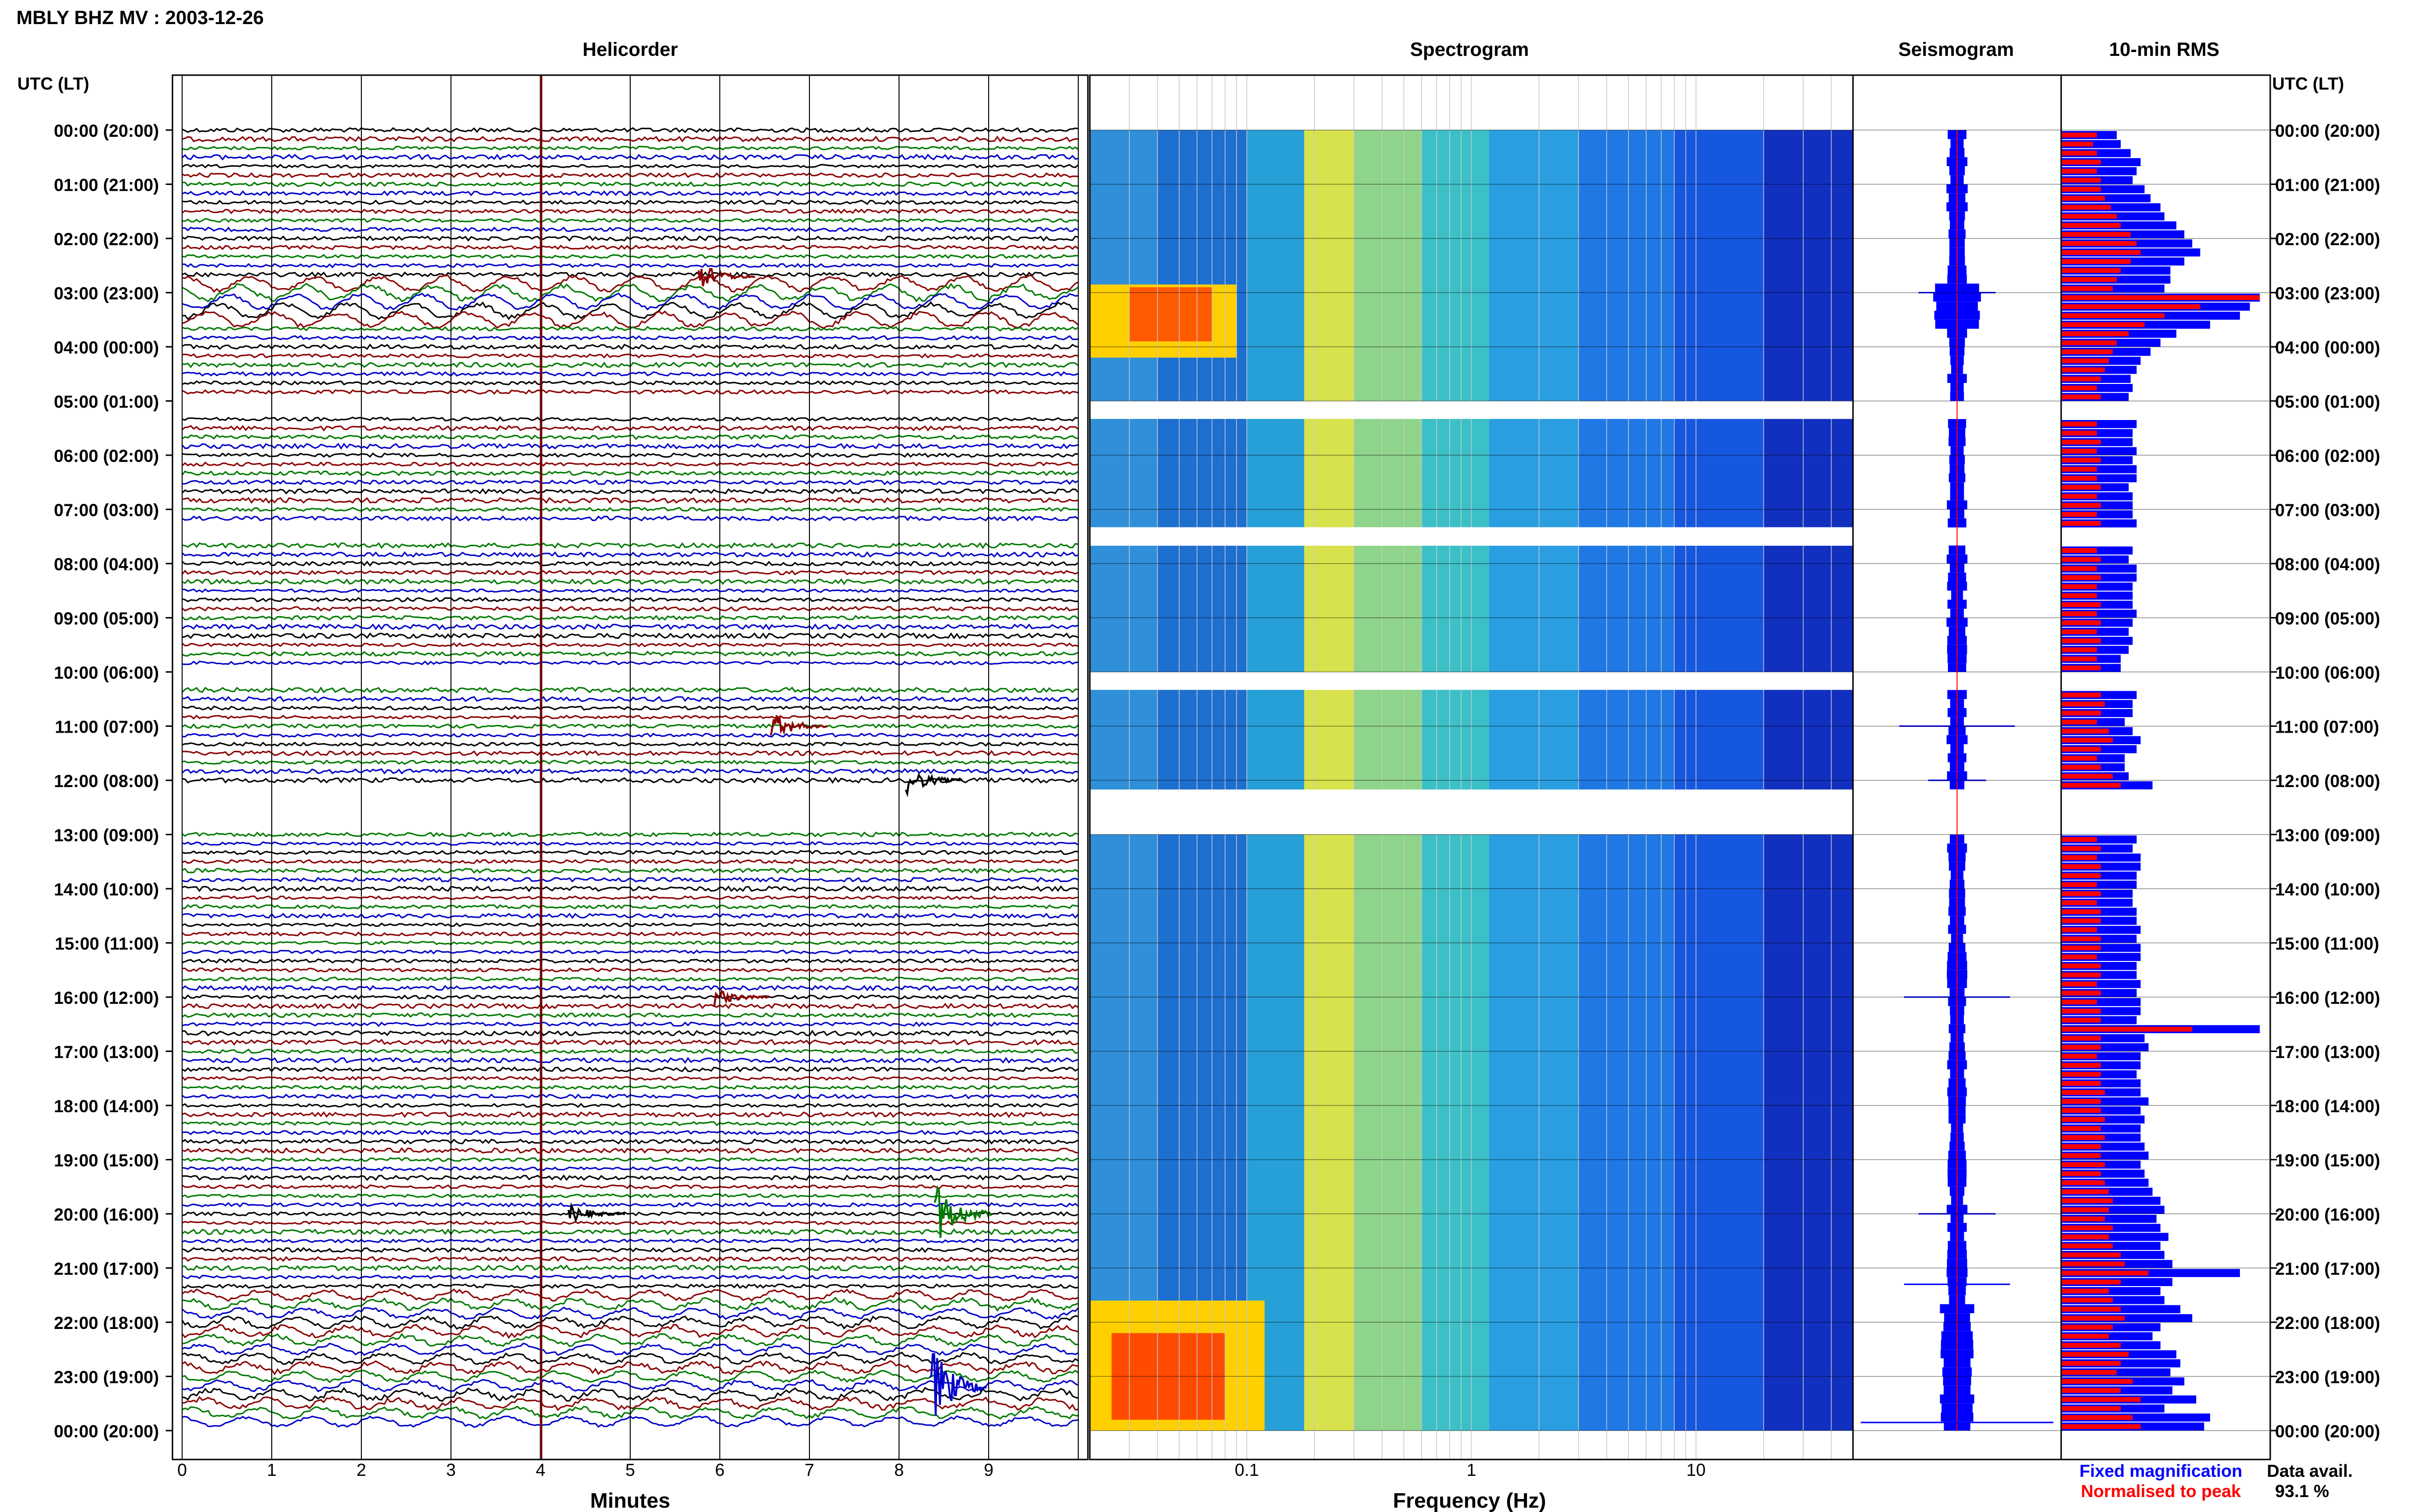 This screenshot has height=1512, width=2409. What do you see at coordinates (106, 1160) in the screenshot?
I see `time-tick-left: 19:00 (15:00)` at bounding box center [106, 1160].